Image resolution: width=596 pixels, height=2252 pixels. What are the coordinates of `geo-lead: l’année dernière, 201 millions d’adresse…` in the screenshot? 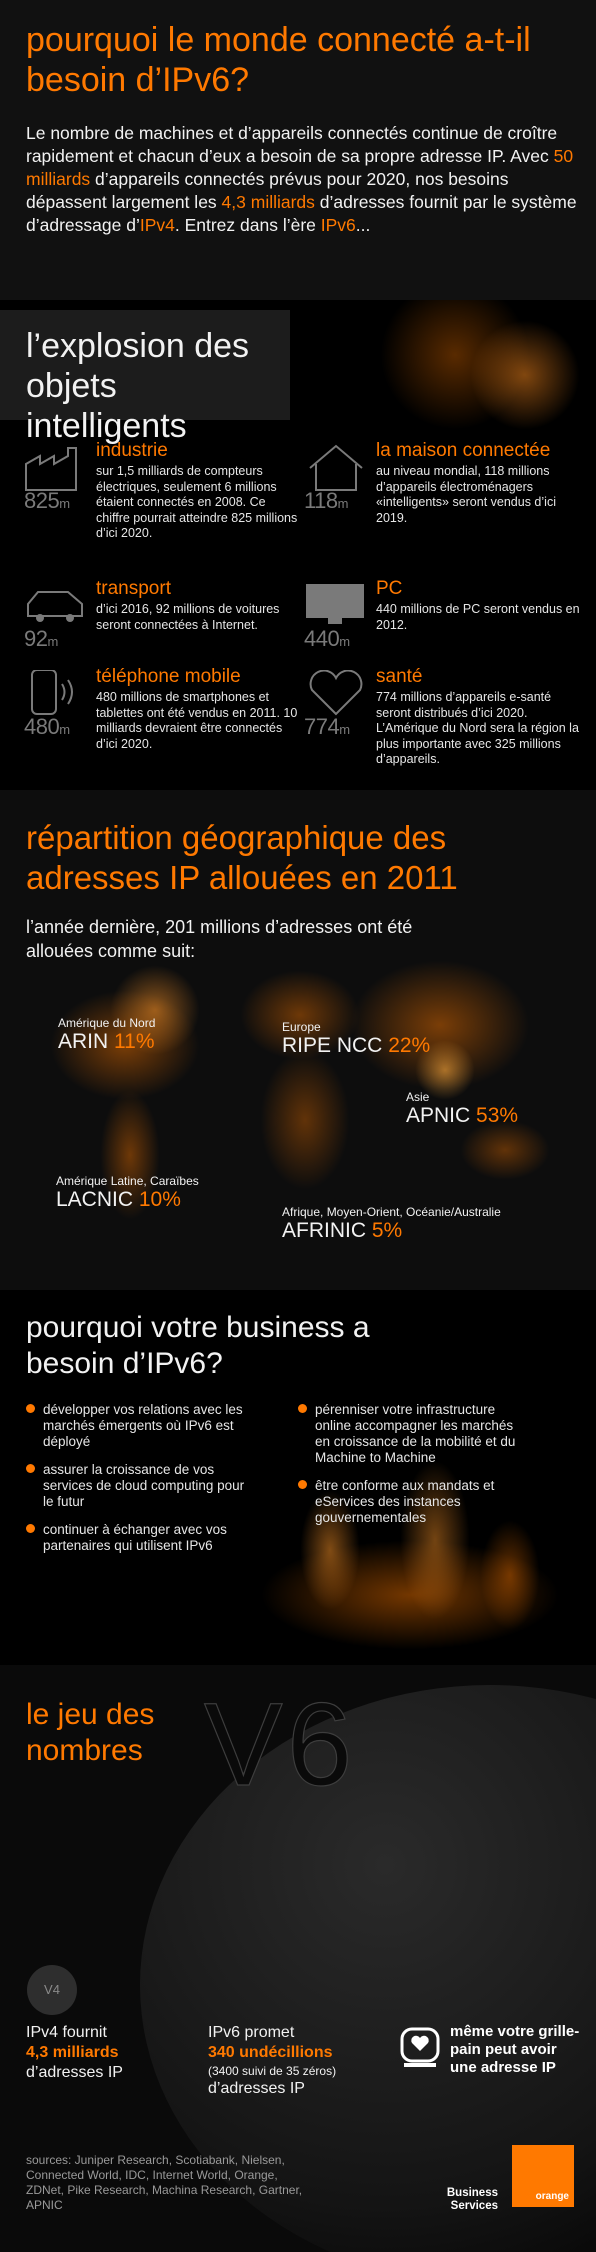 It's located at (219, 939).